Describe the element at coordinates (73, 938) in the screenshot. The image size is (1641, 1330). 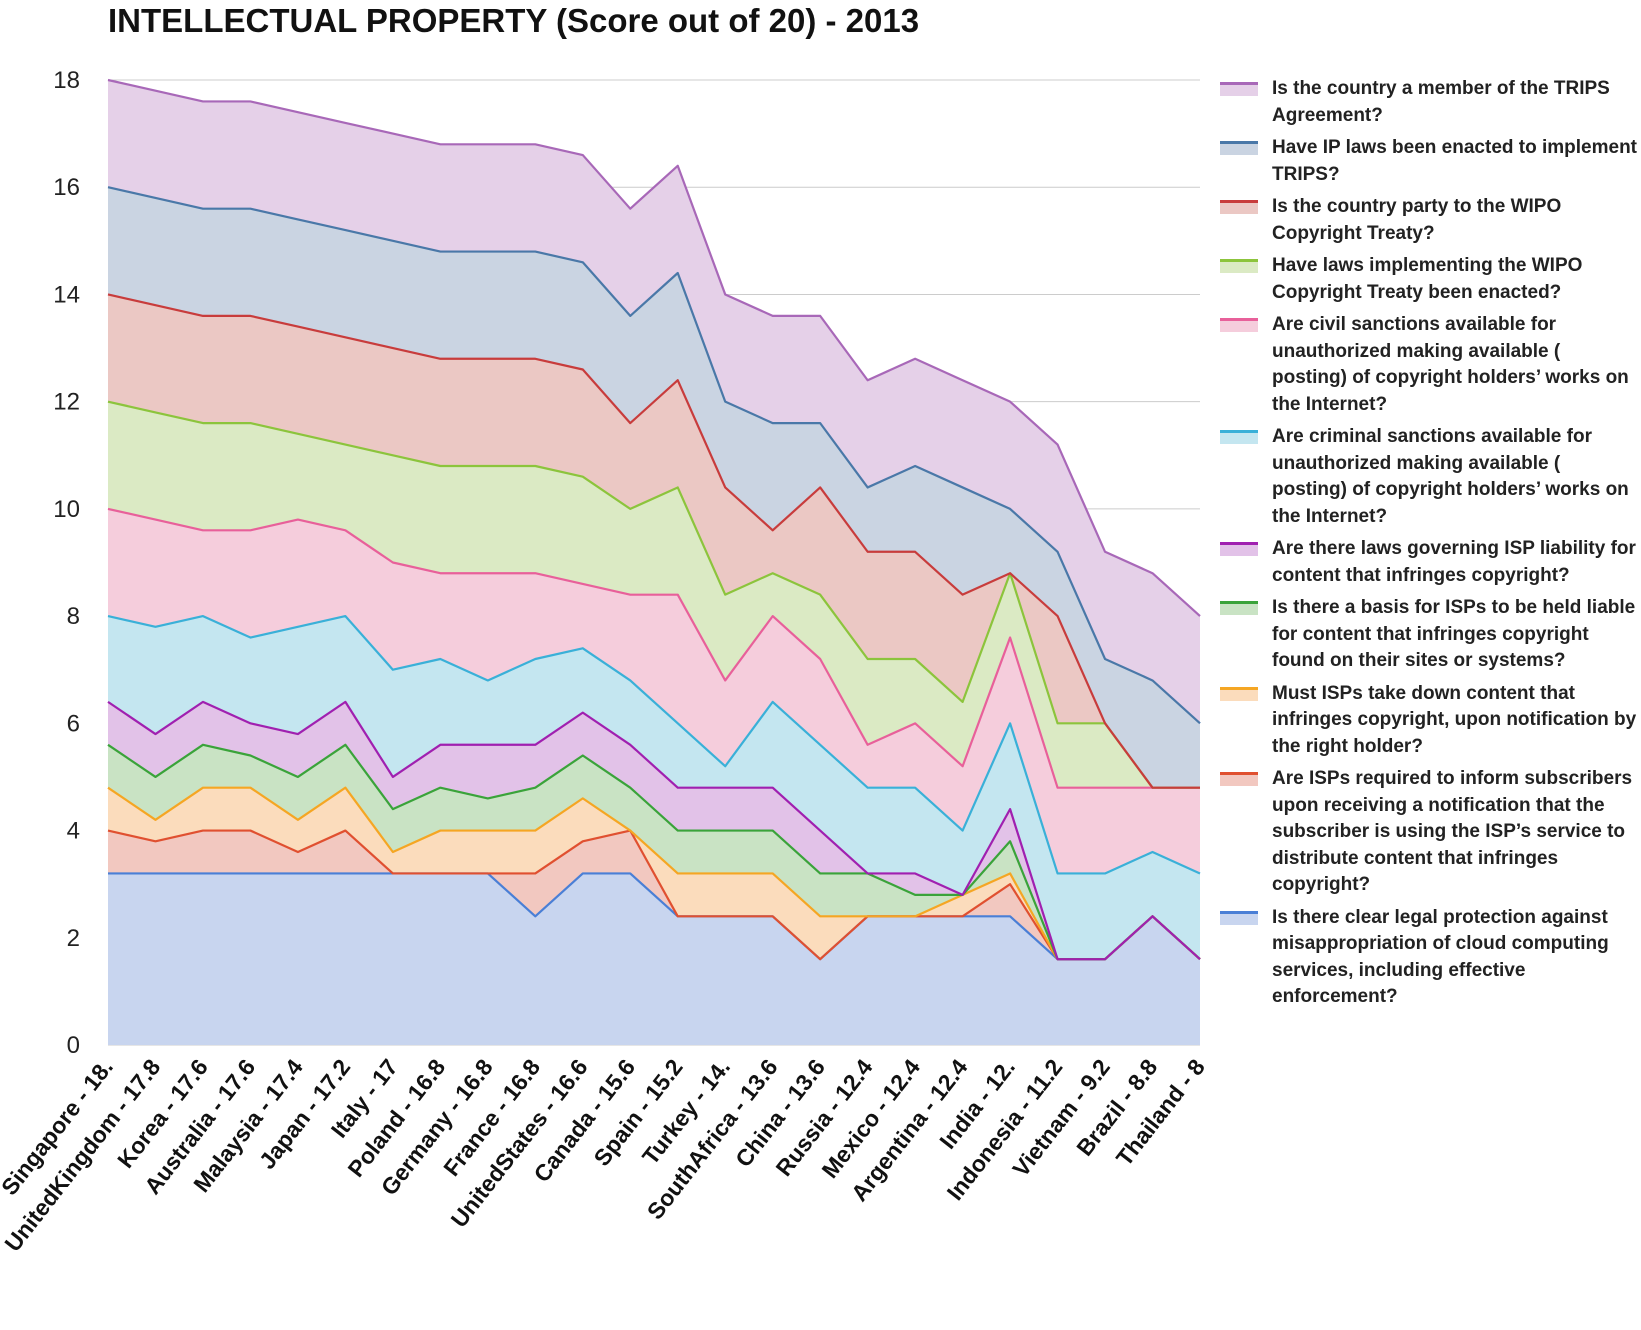
I see `y-tick-label: 2` at that location.